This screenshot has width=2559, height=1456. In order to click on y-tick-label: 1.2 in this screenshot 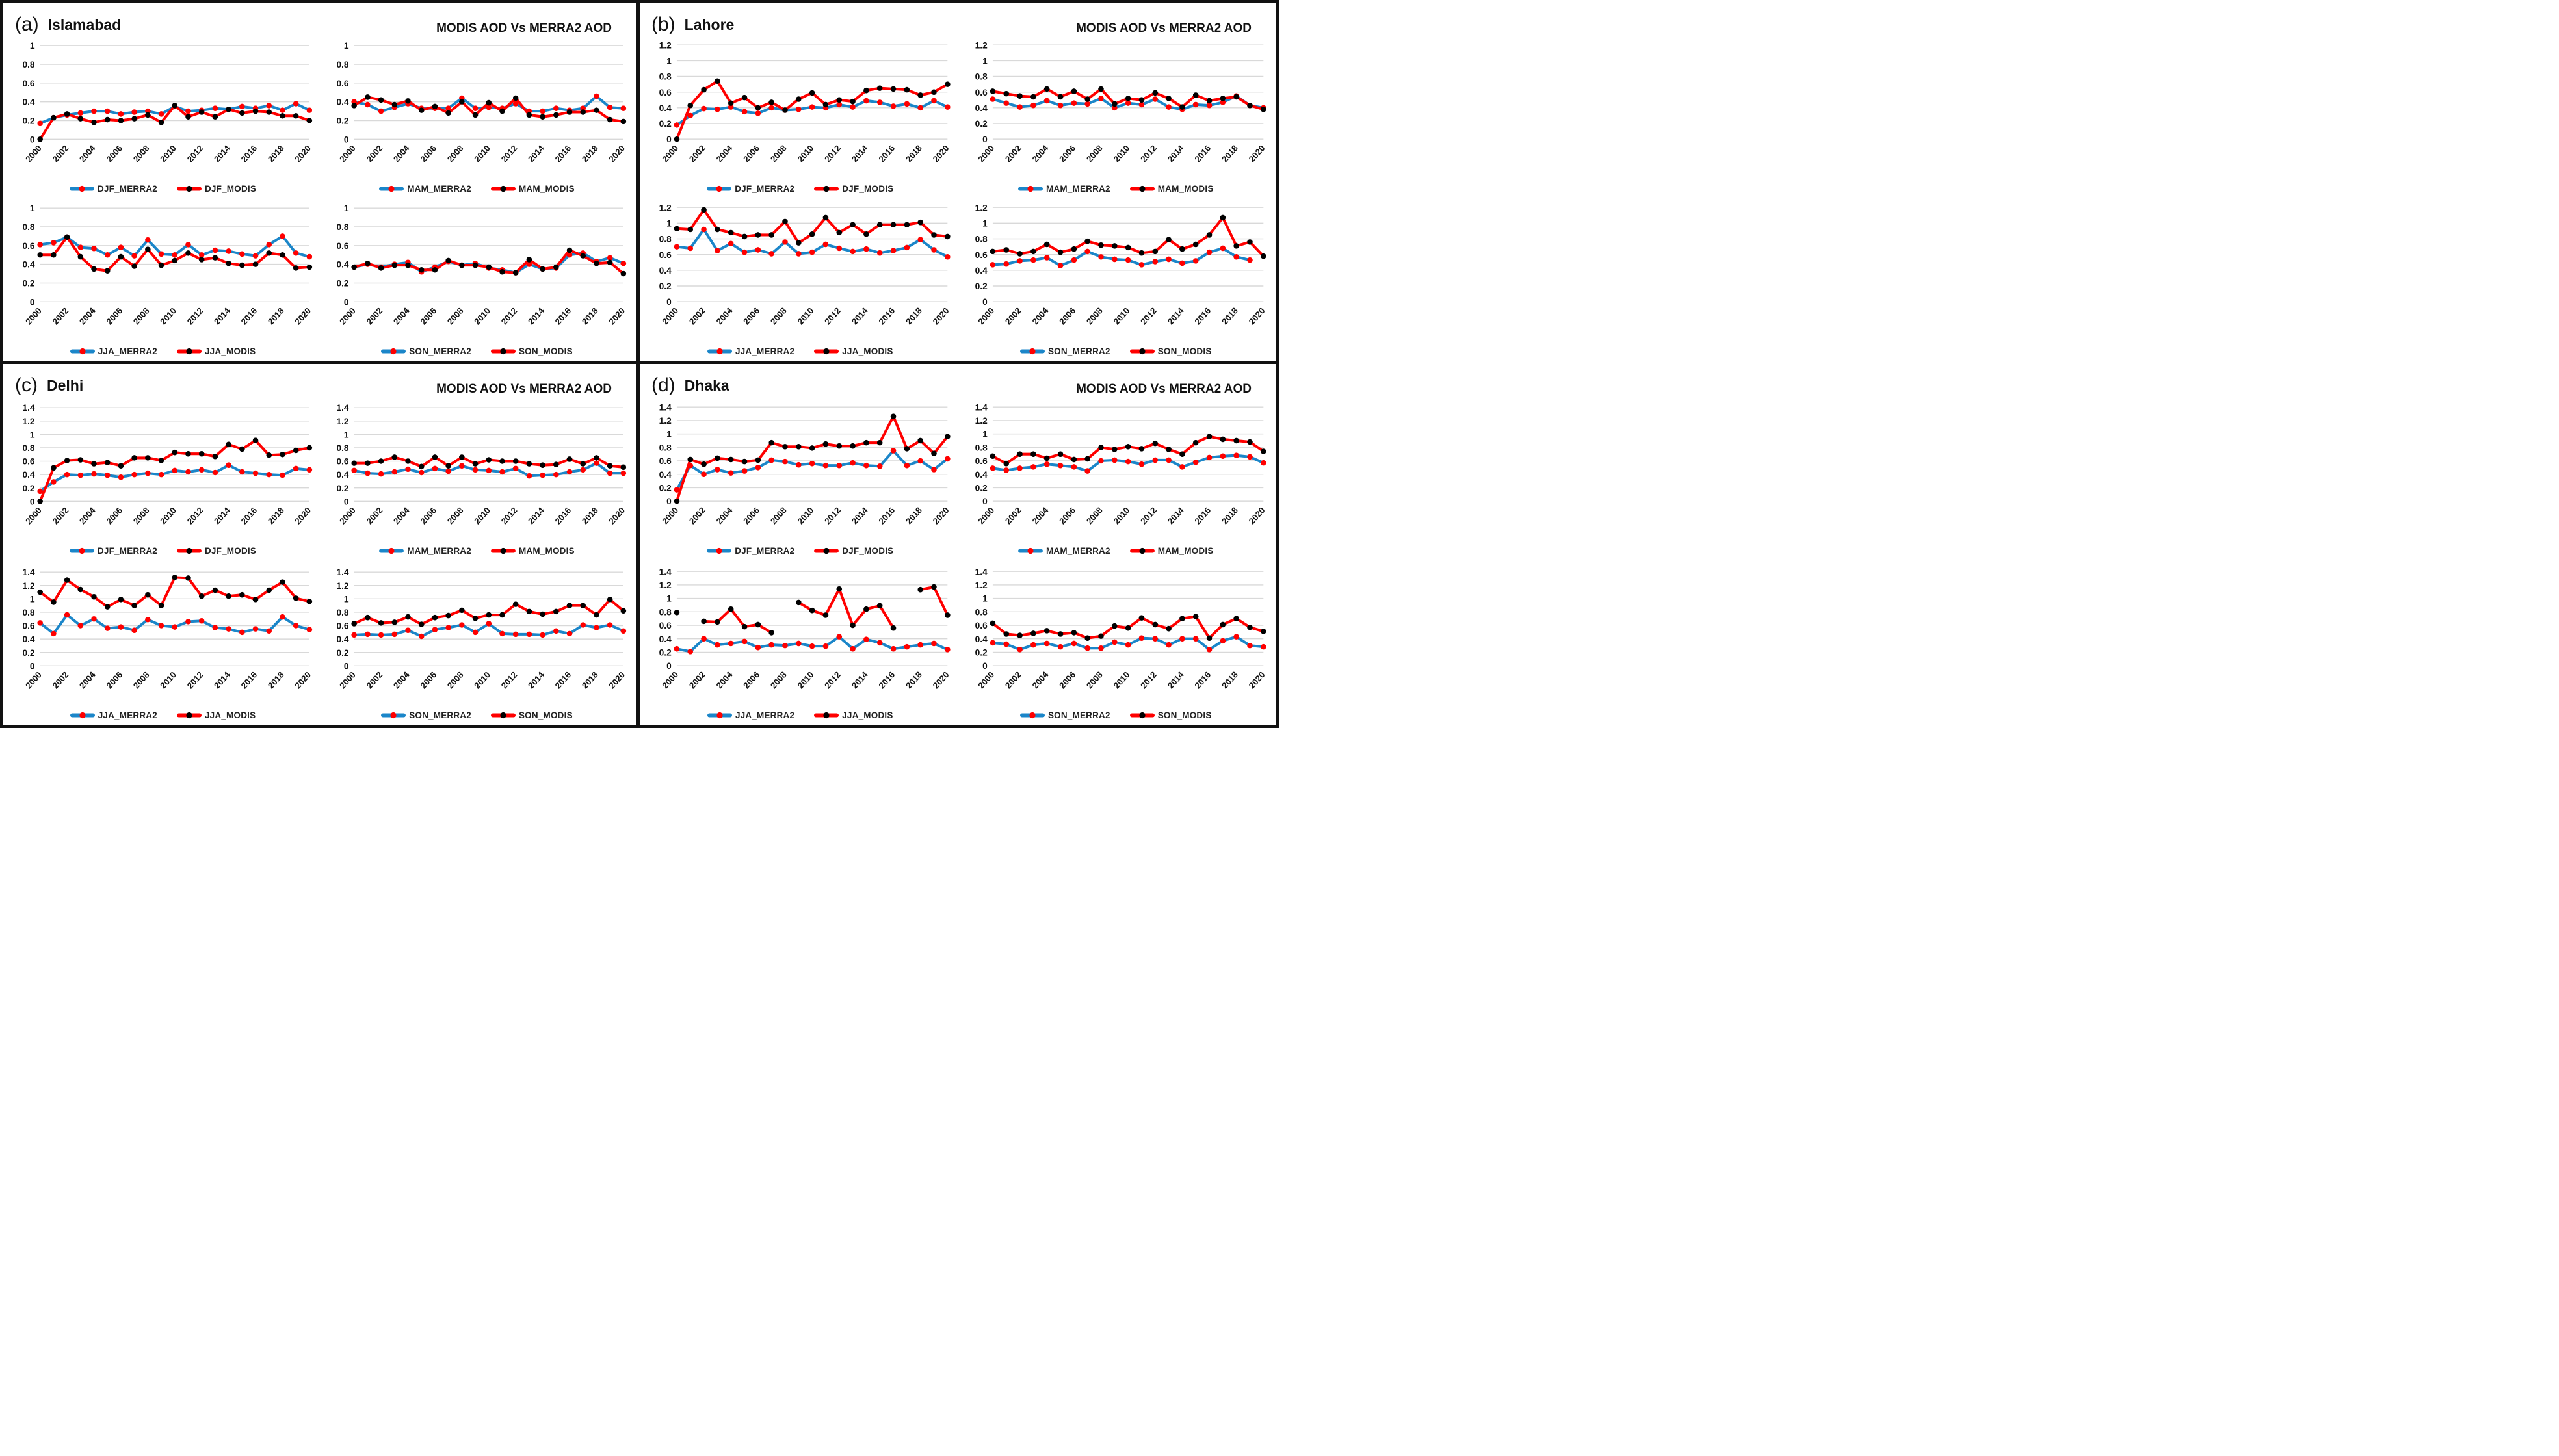, I will do `click(981, 585)`.